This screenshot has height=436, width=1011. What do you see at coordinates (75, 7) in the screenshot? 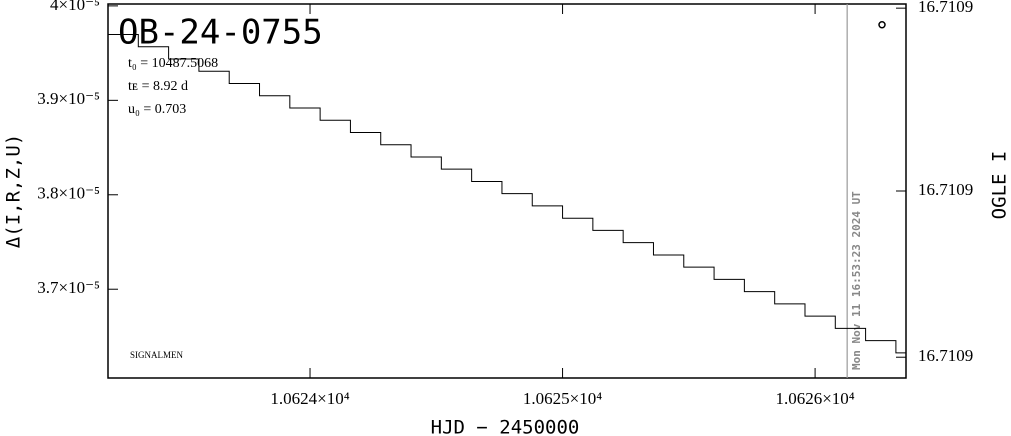
I see `y-tick-label: 4×10⁻⁵` at bounding box center [75, 7].